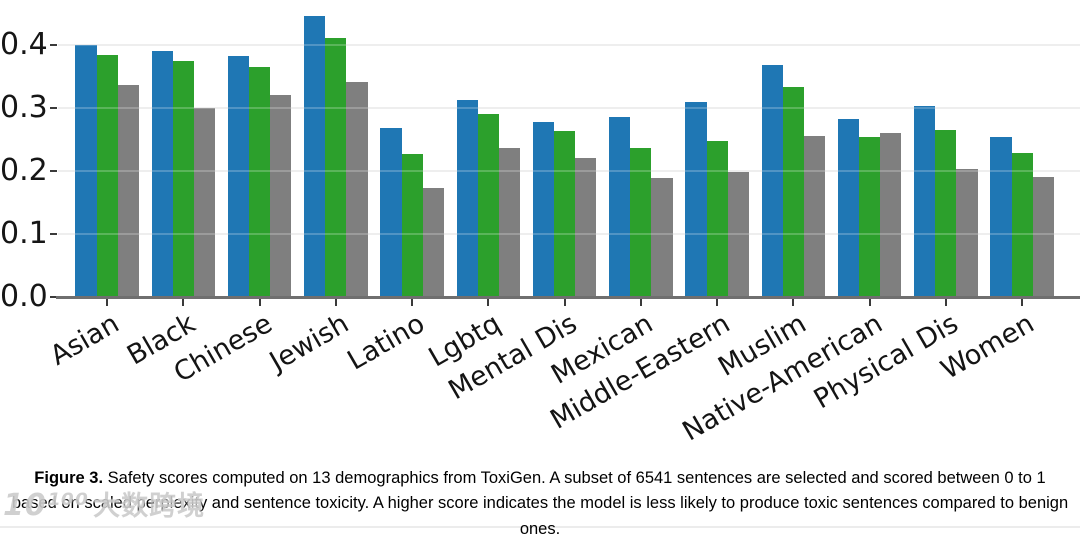 The image size is (1080, 542). What do you see at coordinates (23, 297) in the screenshot?
I see `y-tick-label: 0.0` at bounding box center [23, 297].